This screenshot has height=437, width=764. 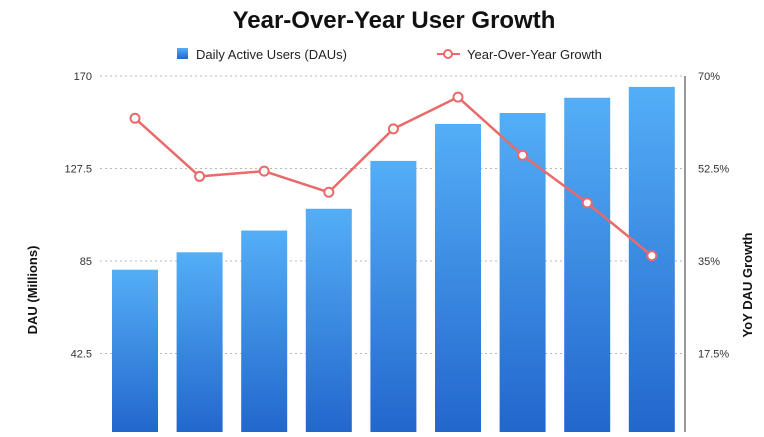 I want to click on right-axis-ticks: 17.5% 35% 52.5% 70%, so click(x=713, y=216).